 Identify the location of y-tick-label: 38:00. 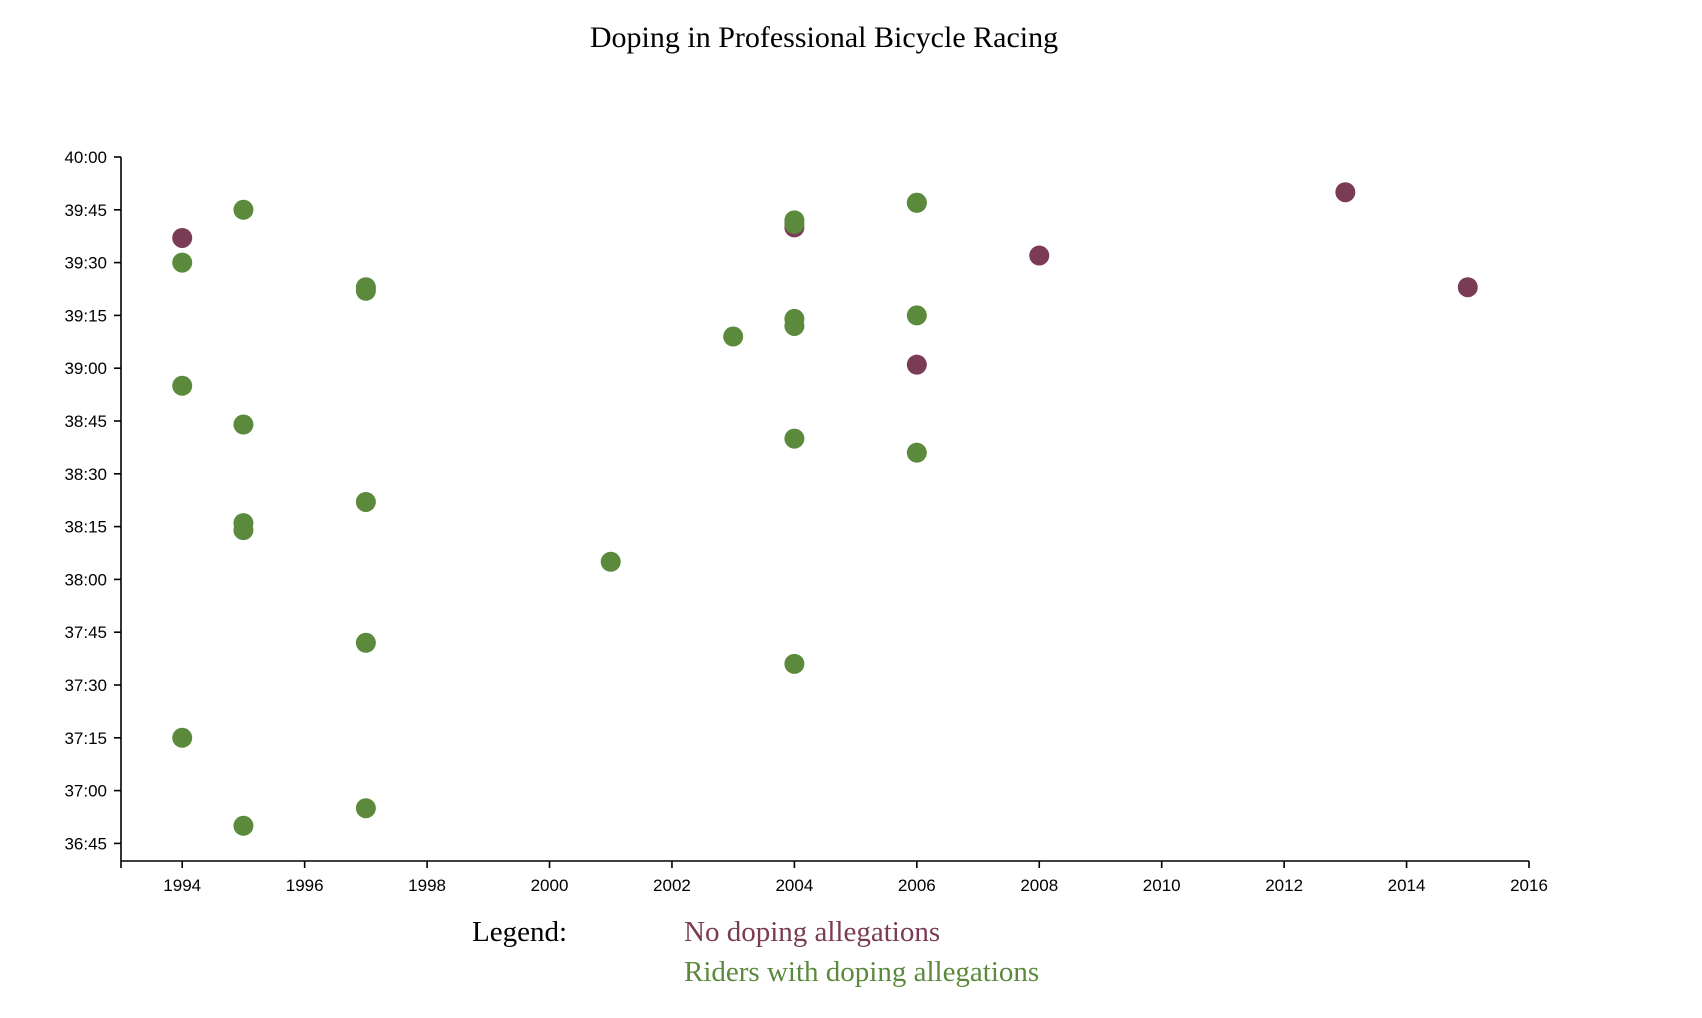
(85, 579).